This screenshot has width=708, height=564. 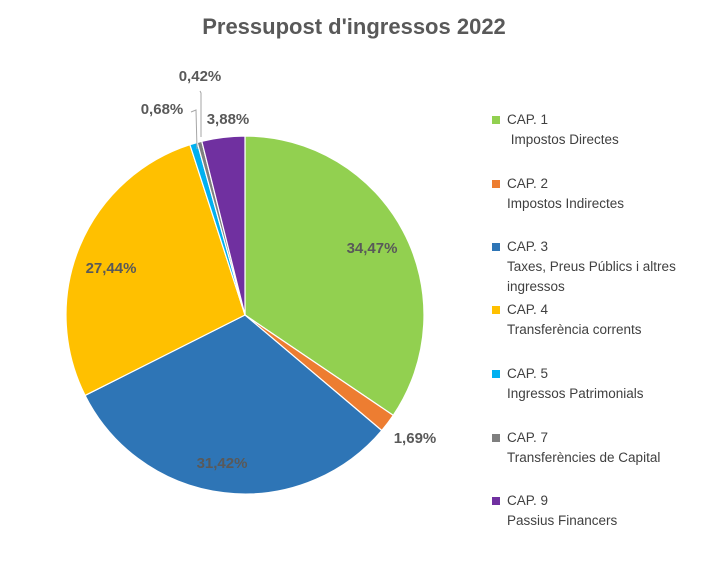 What do you see at coordinates (574, 329) in the screenshot?
I see `legend-label: Transferència corrents` at bounding box center [574, 329].